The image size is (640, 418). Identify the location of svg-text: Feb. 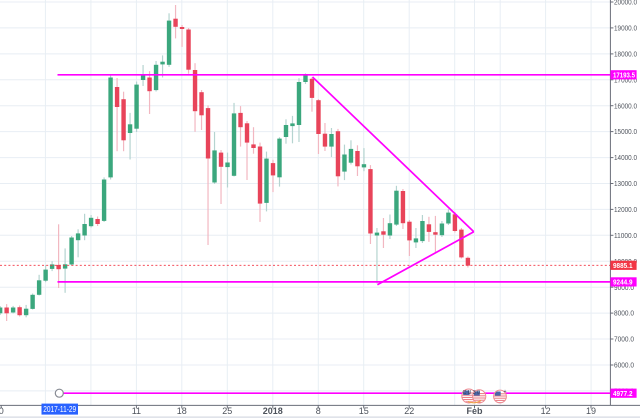
(474, 411).